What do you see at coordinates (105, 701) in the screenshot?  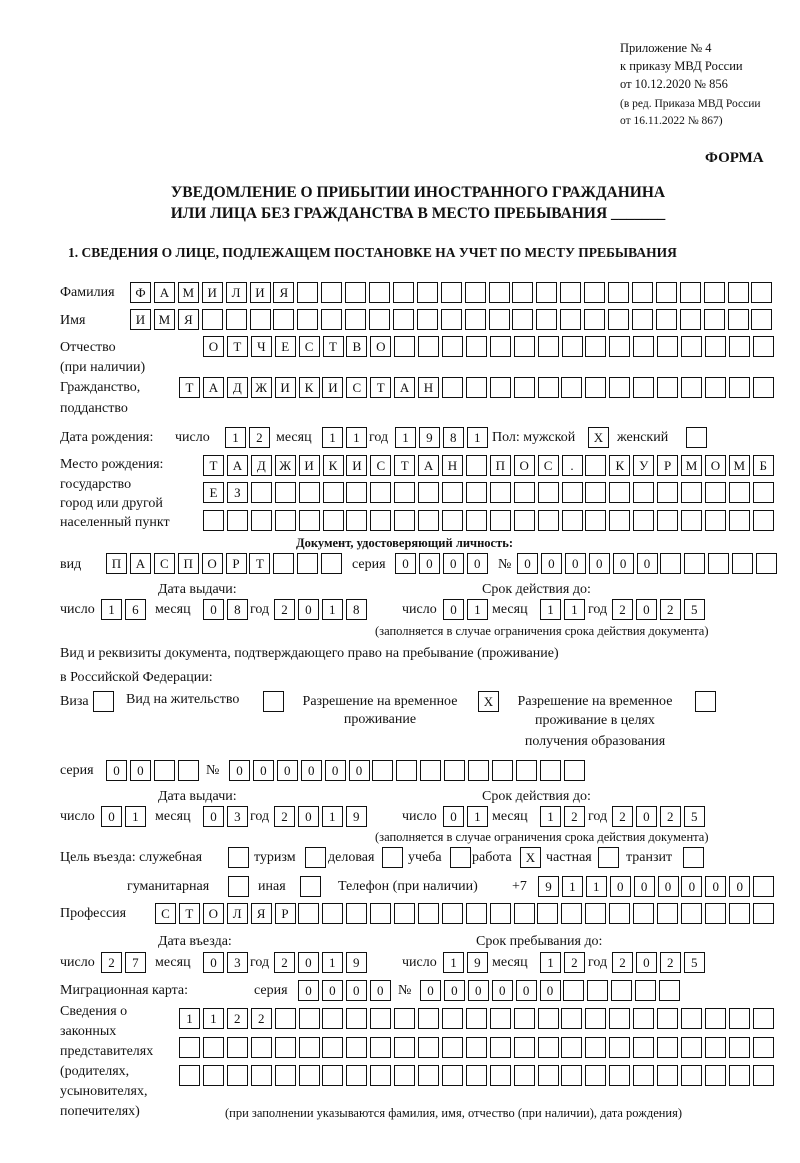 I see `visa-checkbox` at bounding box center [105, 701].